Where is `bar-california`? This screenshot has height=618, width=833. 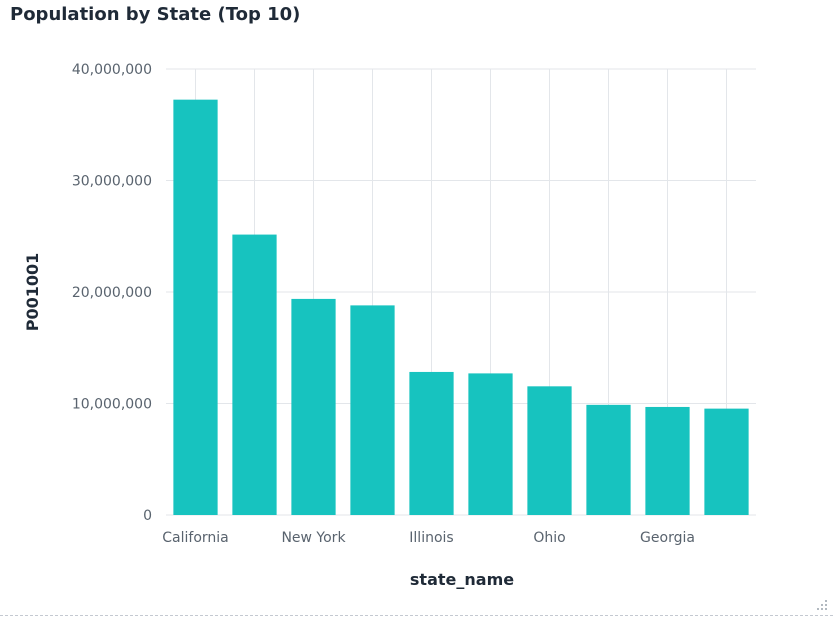 bar-california is located at coordinates (195, 307).